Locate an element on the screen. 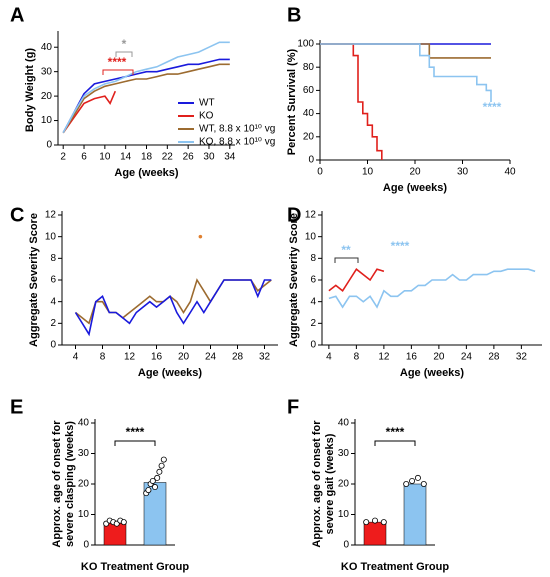  y-tick-label: 30 is located at coordinates (344, 453).